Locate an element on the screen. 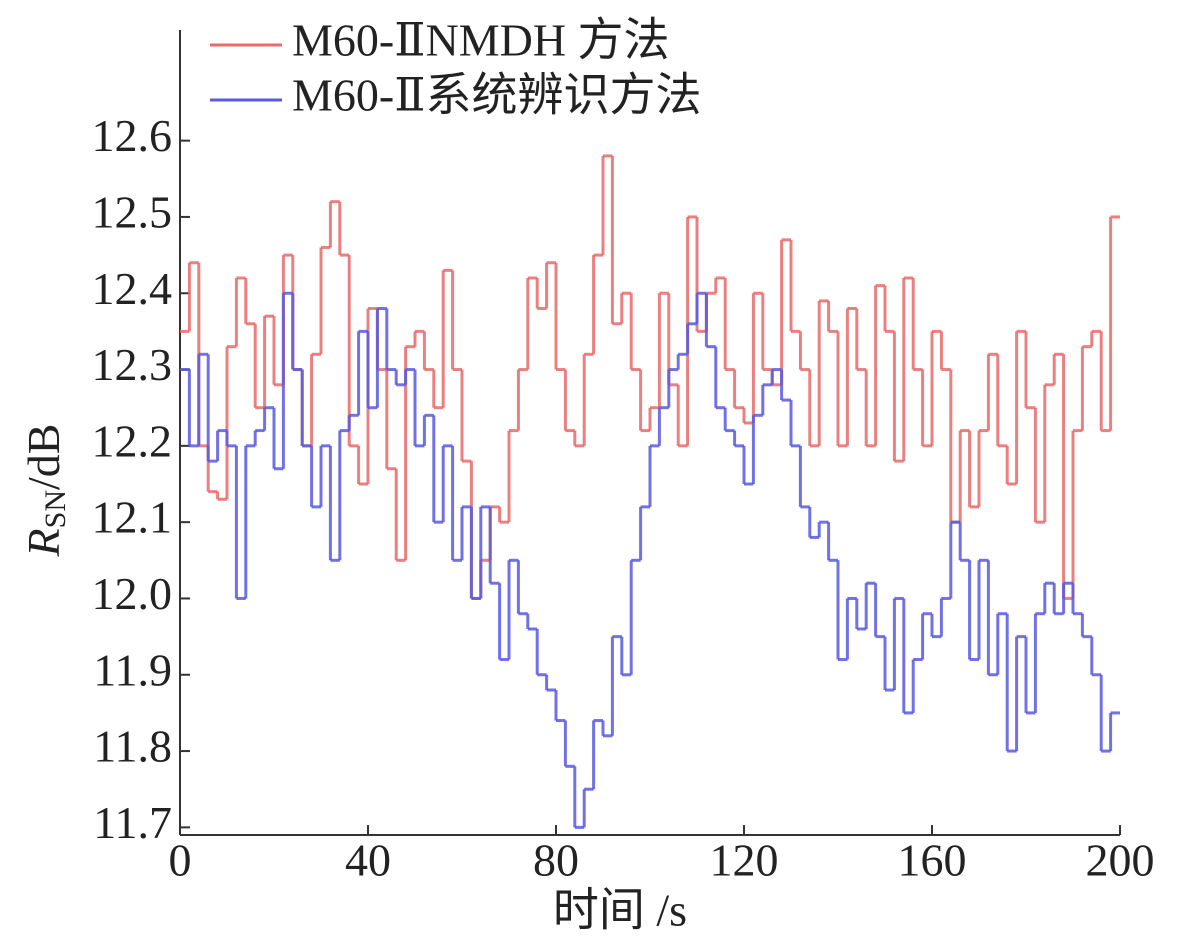 The width and height of the screenshot is (1200, 952). y-tick-label: 12.5 is located at coordinates (132, 212).